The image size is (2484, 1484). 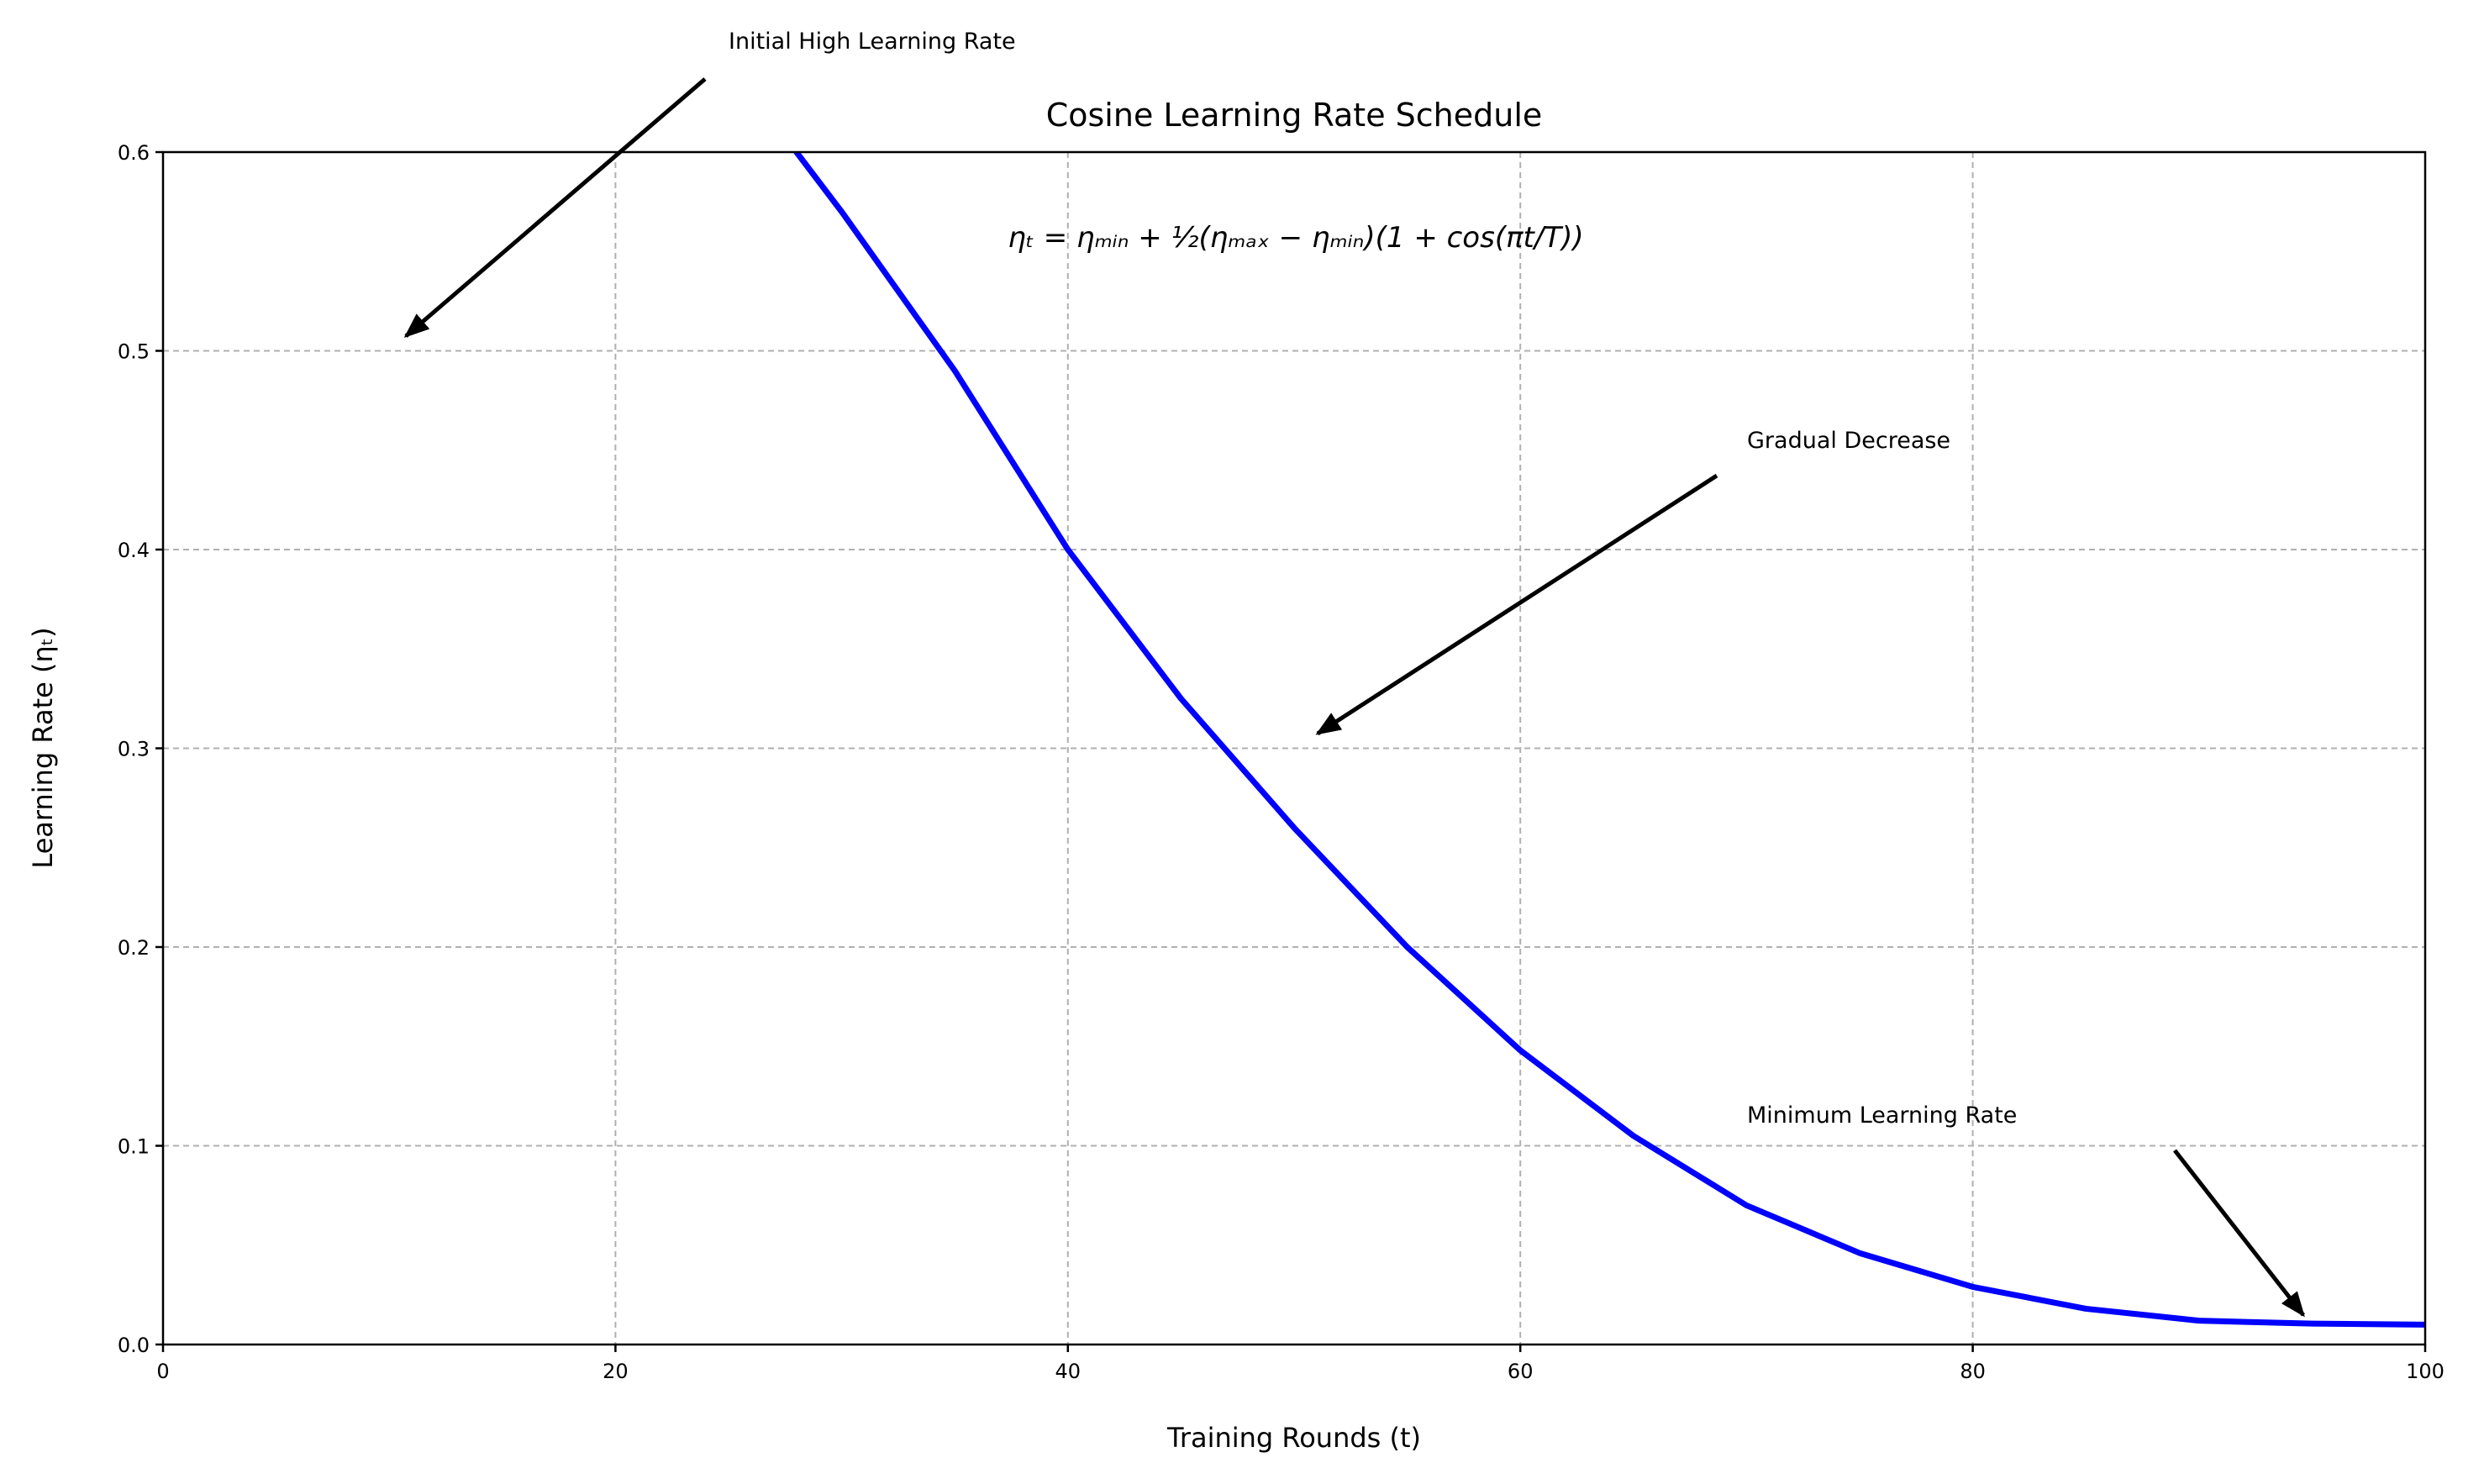 What do you see at coordinates (2425, 1371) in the screenshot?
I see `x-tick-label: 100` at bounding box center [2425, 1371].